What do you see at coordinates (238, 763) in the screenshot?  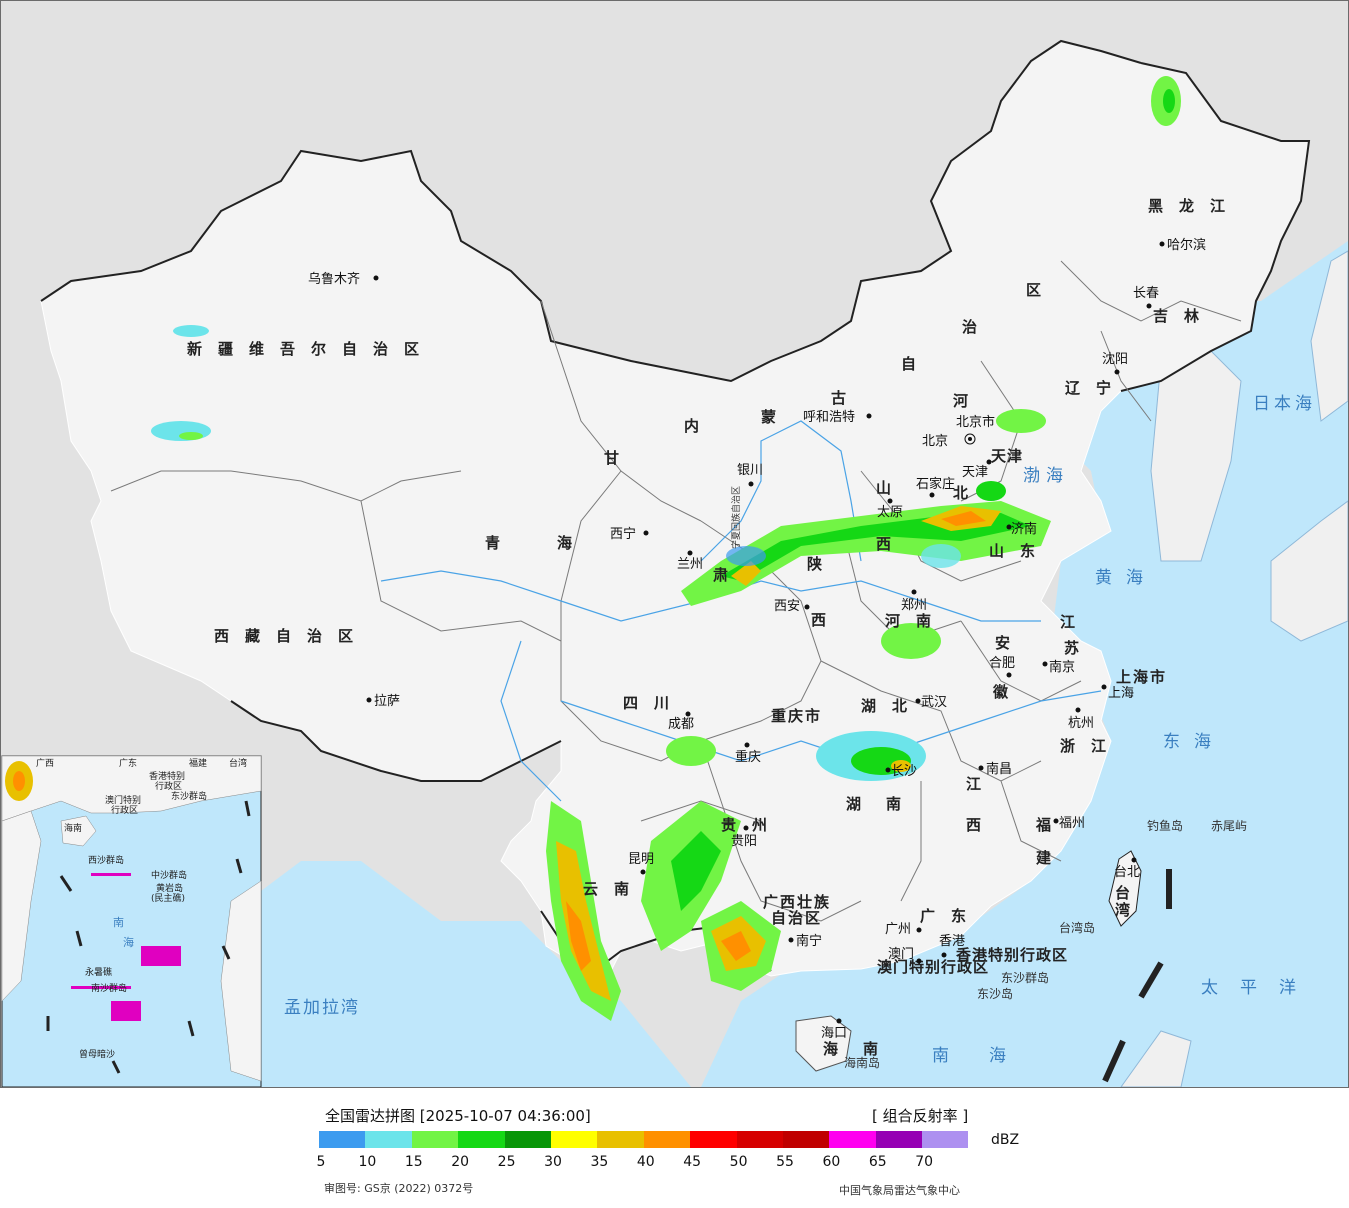 I see `inset-label-taiwan: 台湾` at bounding box center [238, 763].